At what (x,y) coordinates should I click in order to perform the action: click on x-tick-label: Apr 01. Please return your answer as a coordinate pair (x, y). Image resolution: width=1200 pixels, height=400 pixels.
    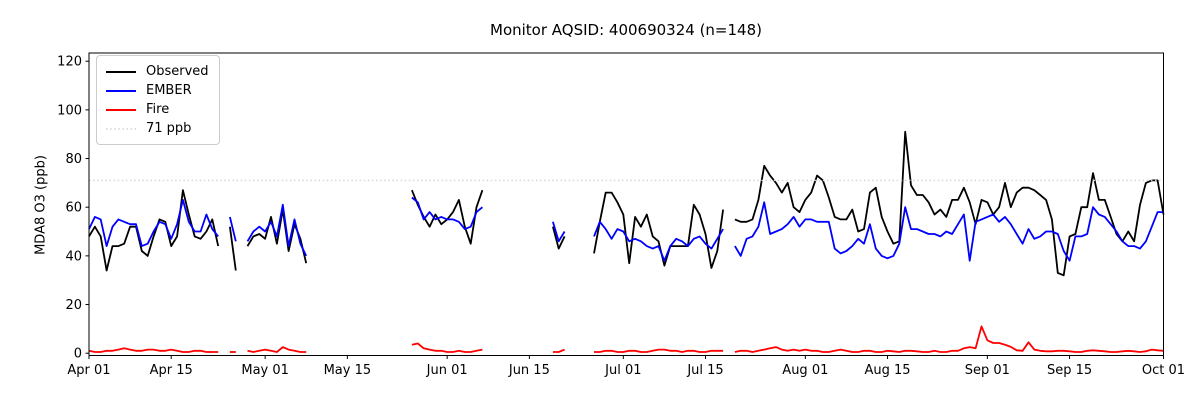
    Looking at the image, I should click on (88, 370).